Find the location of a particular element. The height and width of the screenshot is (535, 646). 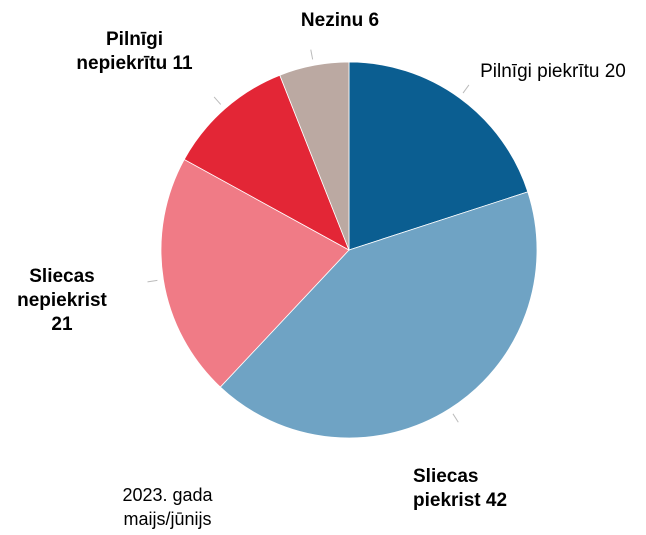

label-name: Nezinu is located at coordinates (332, 20).